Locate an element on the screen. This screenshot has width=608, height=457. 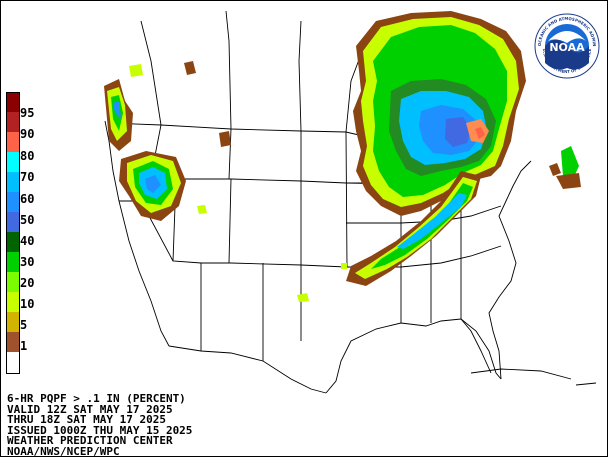
caption-thru: THRU 18Z SAT MAY 17 2025 is located at coordinates (86, 419).